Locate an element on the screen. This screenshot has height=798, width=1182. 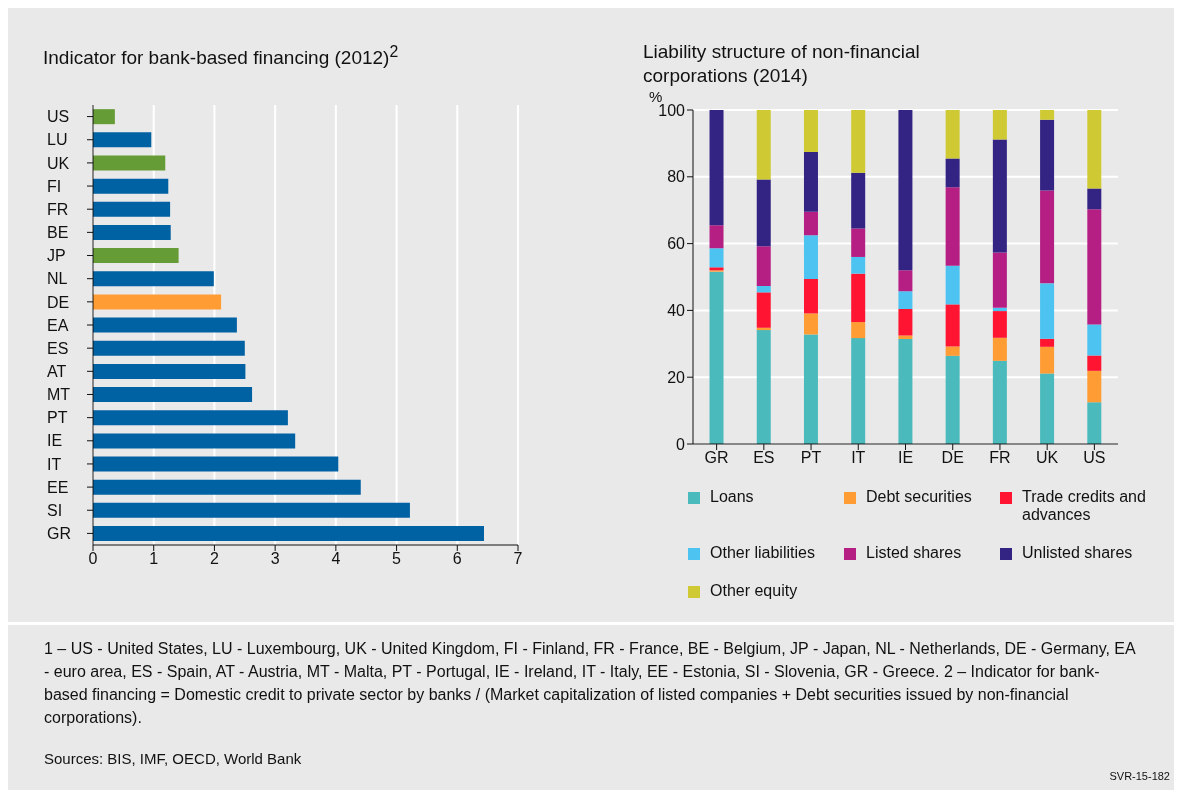
y-tick-label: PT is located at coordinates (57, 418).